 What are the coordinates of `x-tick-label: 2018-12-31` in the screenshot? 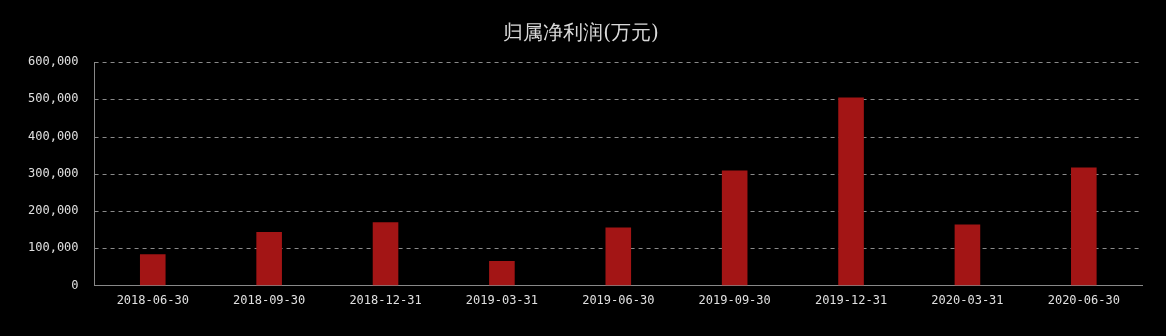 It's located at (385, 299).